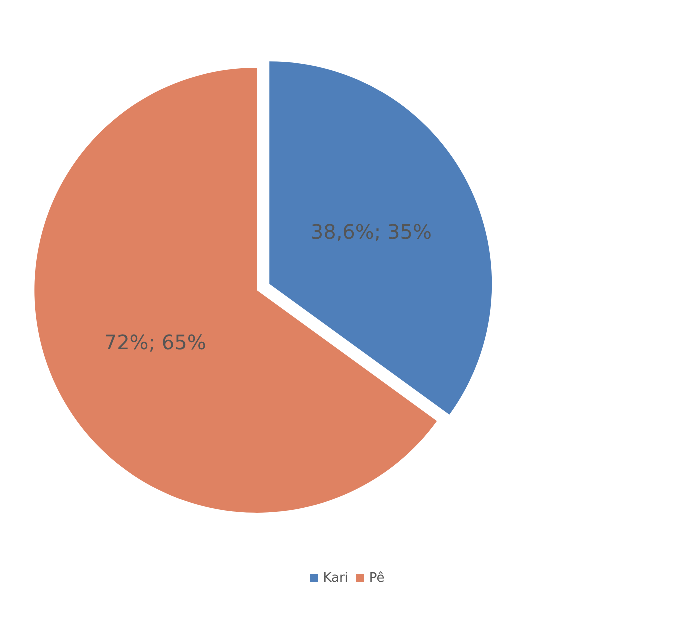  Describe the element at coordinates (377, 578) in the screenshot. I see `legend-label: Pê` at that location.